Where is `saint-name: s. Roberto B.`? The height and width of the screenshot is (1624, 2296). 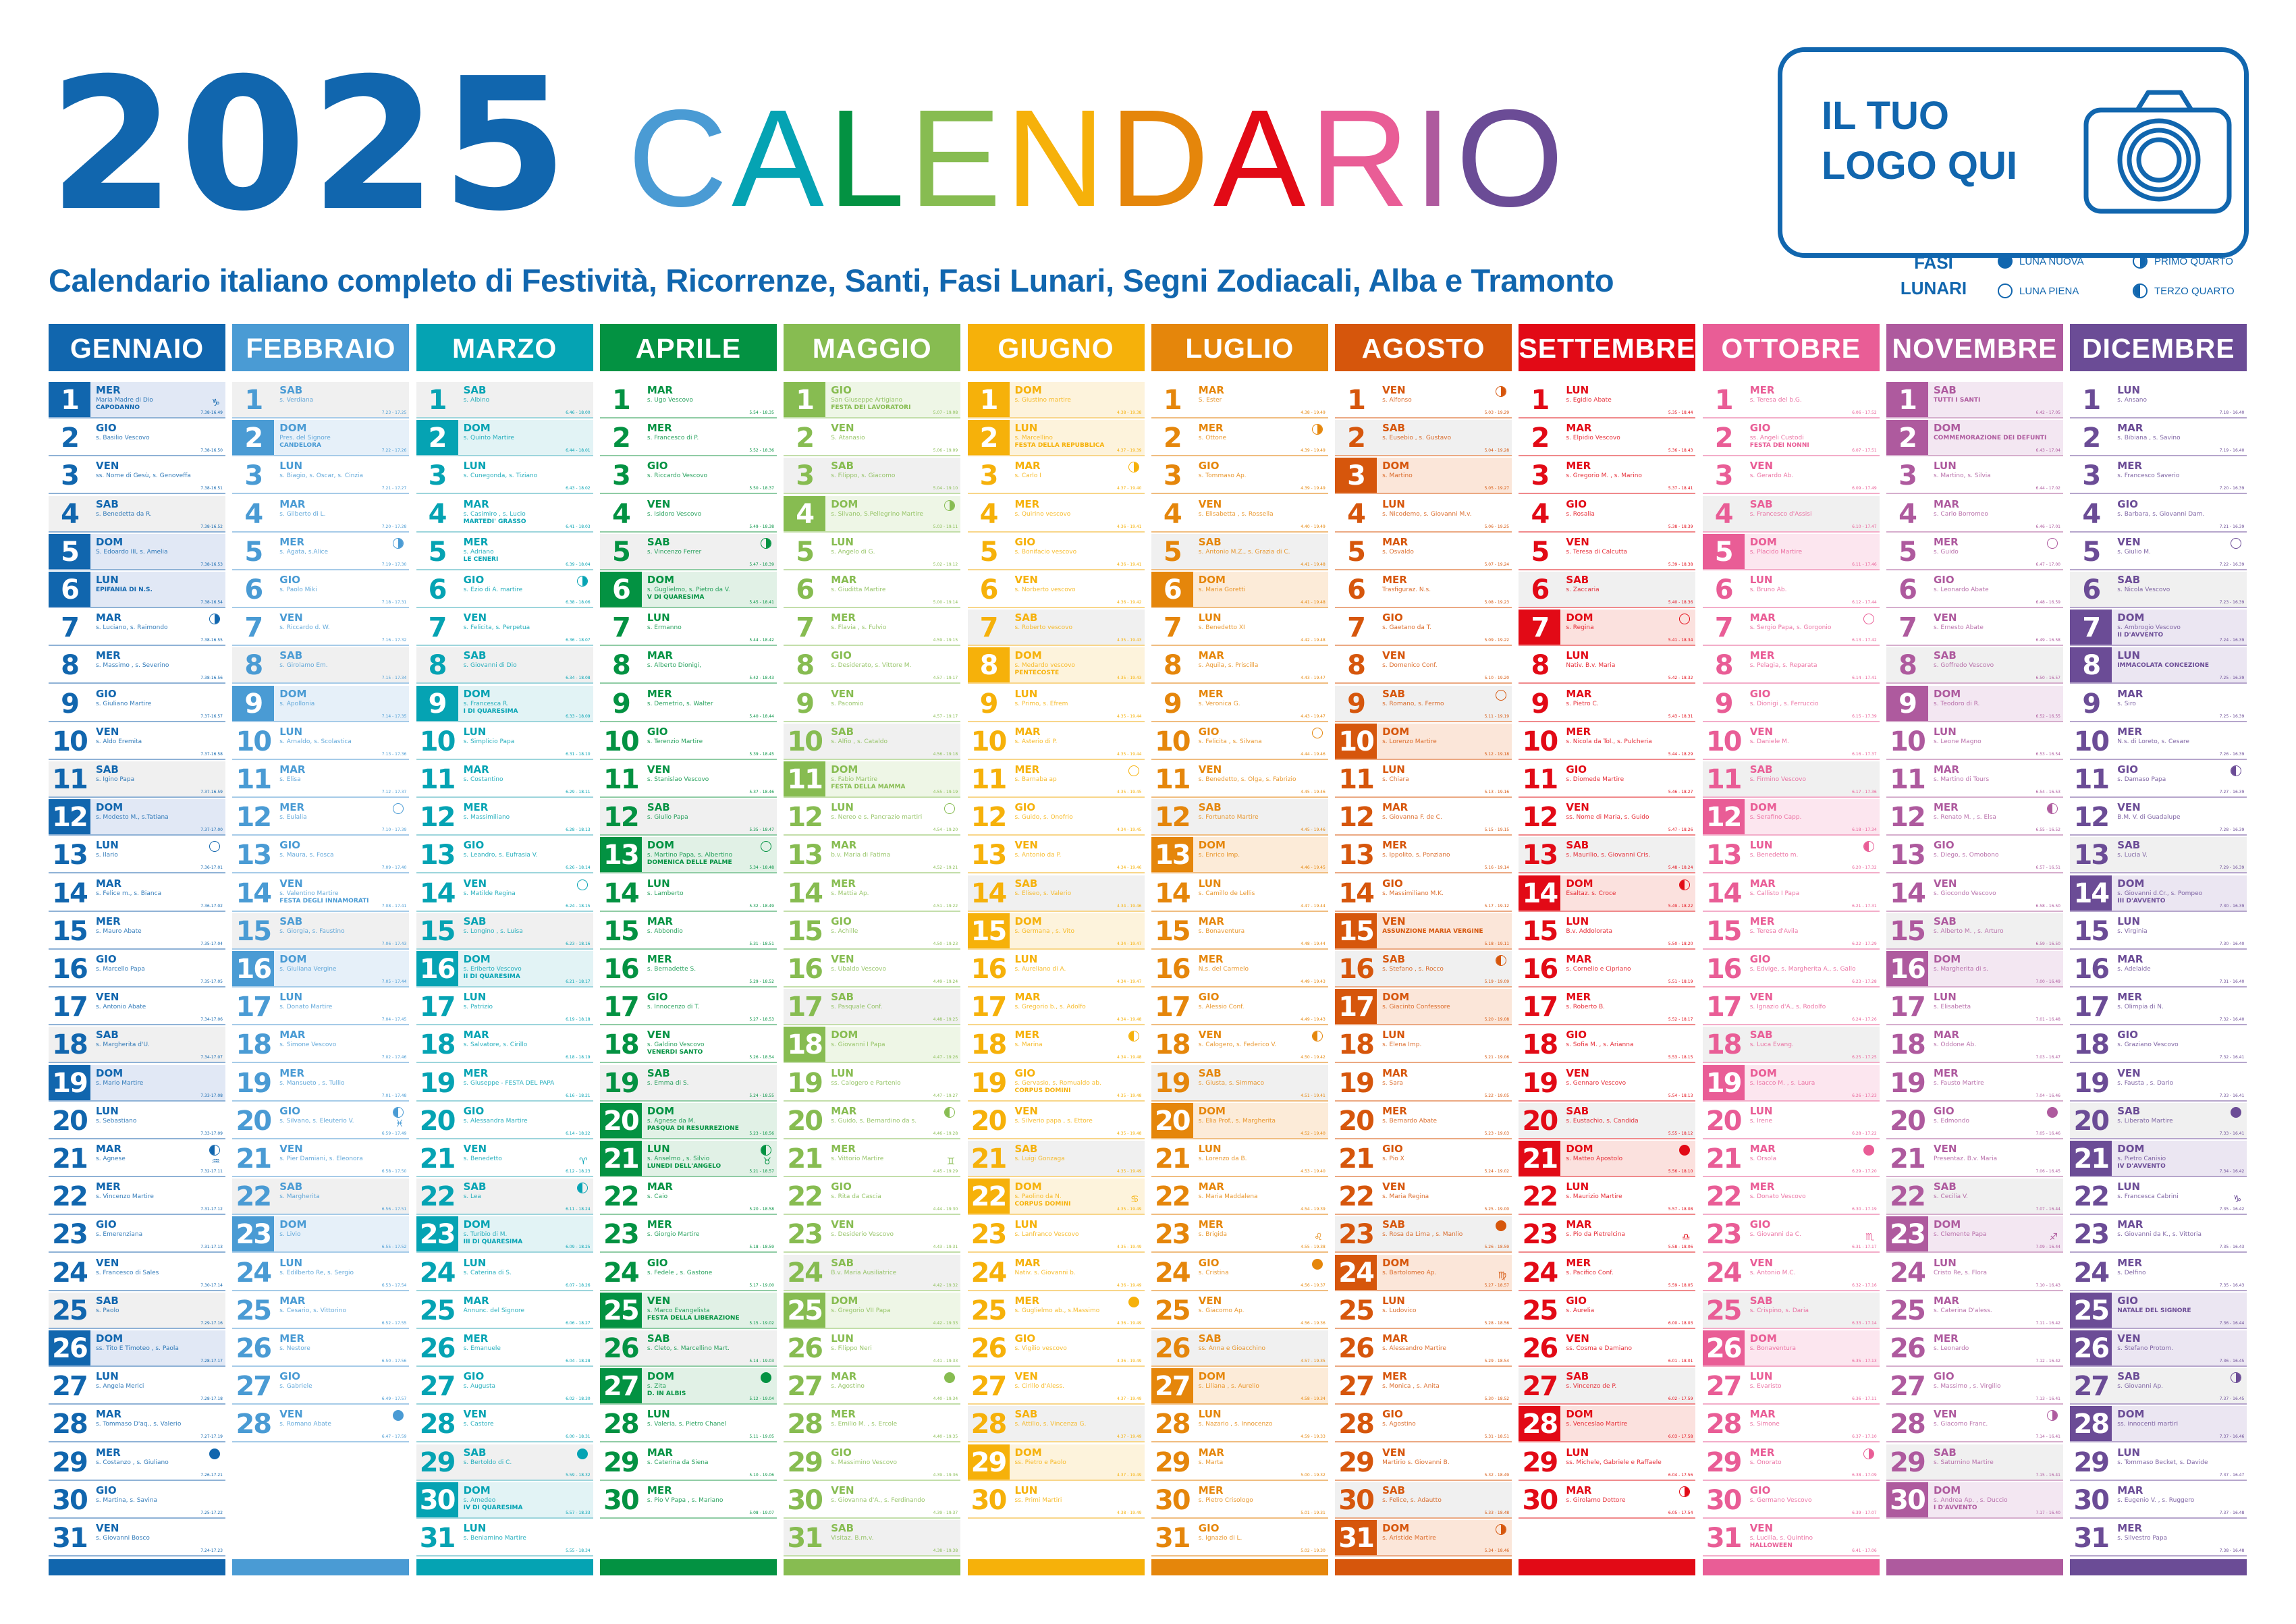 saint-name: s. Roberto B. is located at coordinates (1586, 1007).